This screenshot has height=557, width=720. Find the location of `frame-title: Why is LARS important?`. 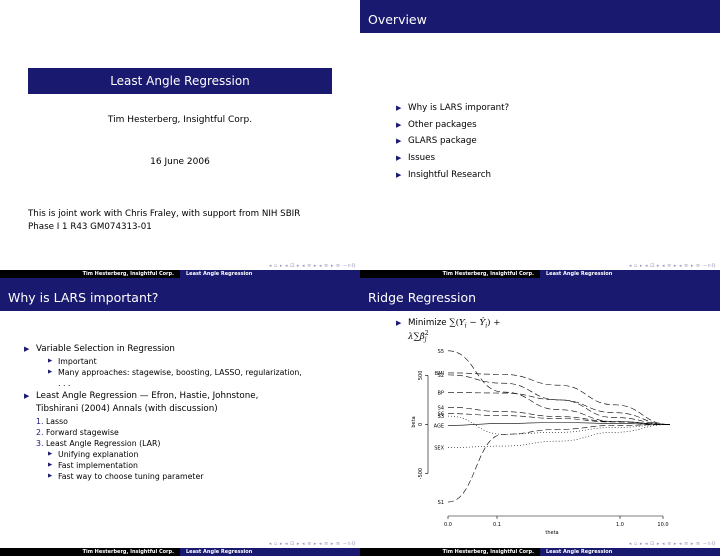

frame-title: Why is LARS important? is located at coordinates (180, 294).